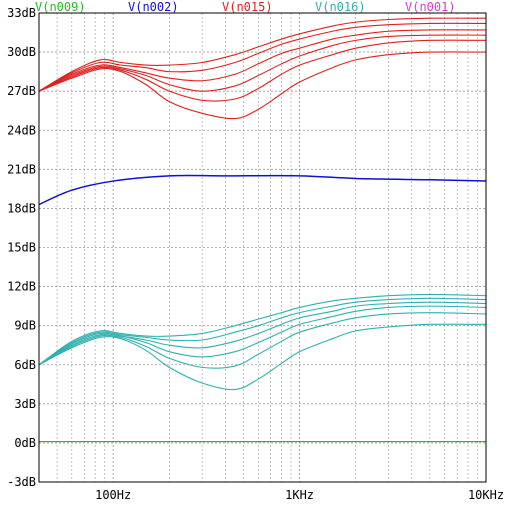 The width and height of the screenshot is (518, 512). What do you see at coordinates (153, 7) in the screenshot?
I see `legend-entry: V(n002)` at bounding box center [153, 7].